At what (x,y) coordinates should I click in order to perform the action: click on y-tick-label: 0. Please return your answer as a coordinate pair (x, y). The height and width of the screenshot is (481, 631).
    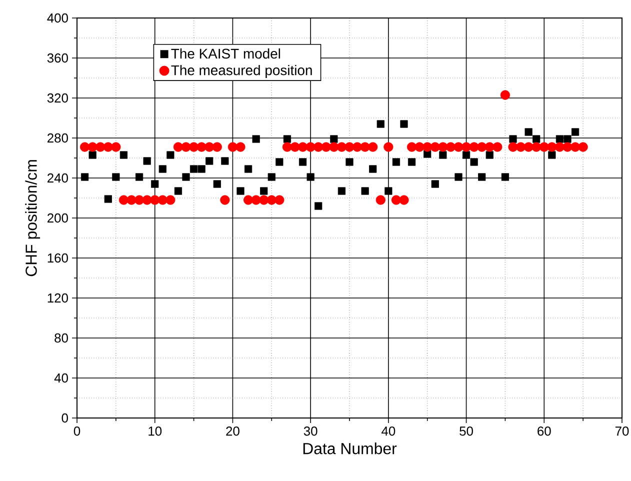
    Looking at the image, I should click on (65, 418).